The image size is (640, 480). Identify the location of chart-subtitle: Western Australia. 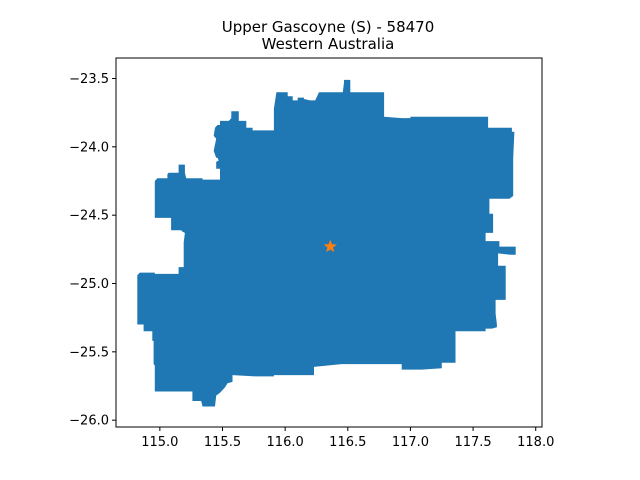
(328, 44).